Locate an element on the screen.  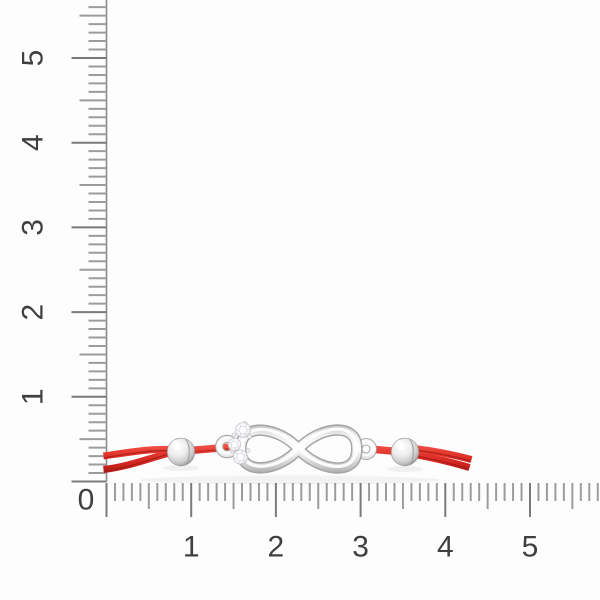
horizontal-ruler-label: 4 is located at coordinates (445, 547).